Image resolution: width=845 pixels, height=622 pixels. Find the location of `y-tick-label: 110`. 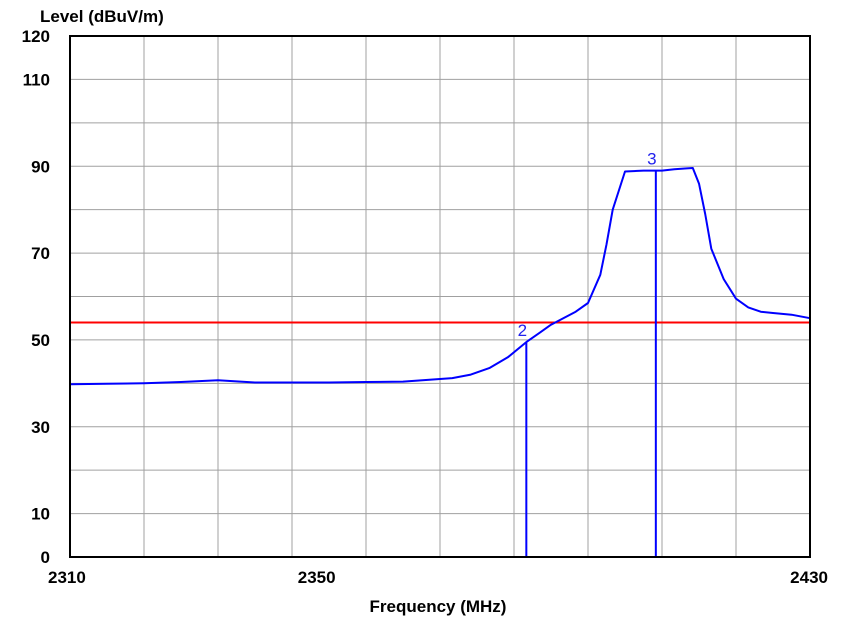

y-tick-label: 110 is located at coordinates (36, 79).